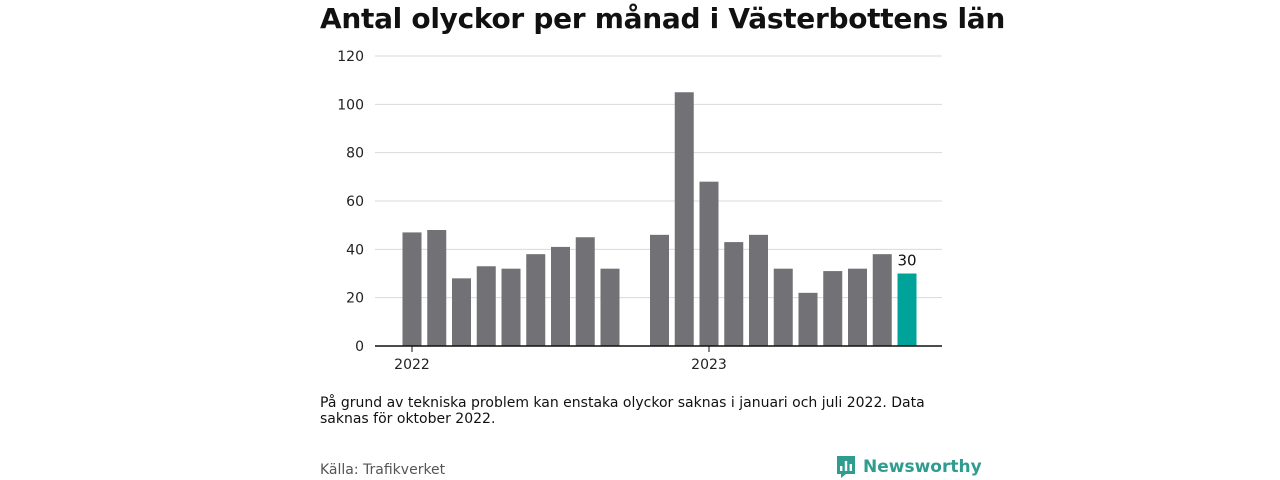 This screenshot has width=1280, height=480. I want to click on y-tick-label: 120, so click(350, 57).